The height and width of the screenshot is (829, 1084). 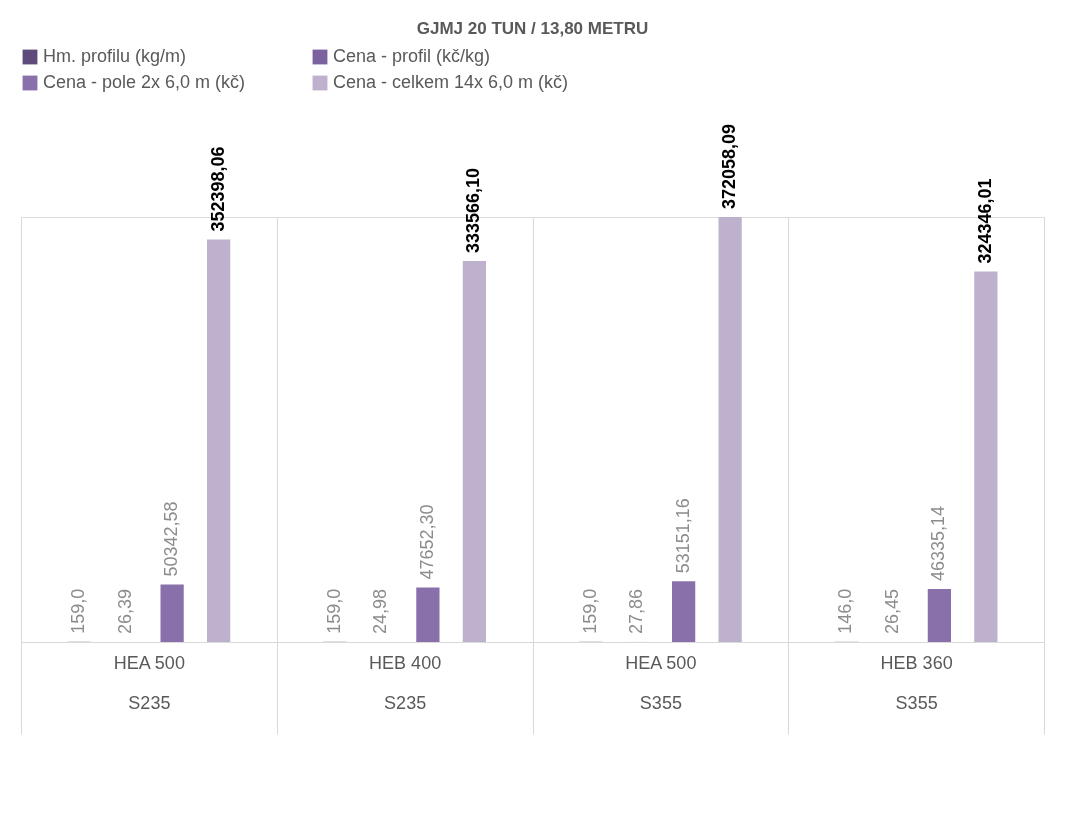 What do you see at coordinates (124, 611) in the screenshot?
I see `data-label: 26,39` at bounding box center [124, 611].